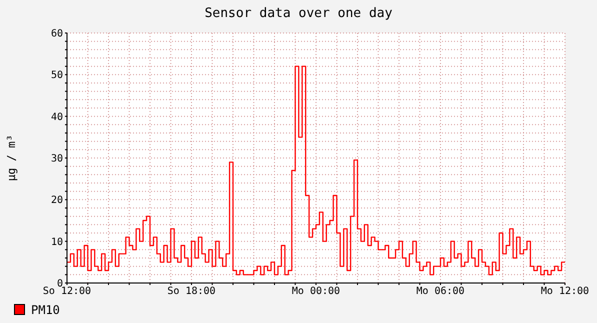  Describe the element at coordinates (191, 292) in the screenshot. I see `x-tick-label: So 18:00` at that location.